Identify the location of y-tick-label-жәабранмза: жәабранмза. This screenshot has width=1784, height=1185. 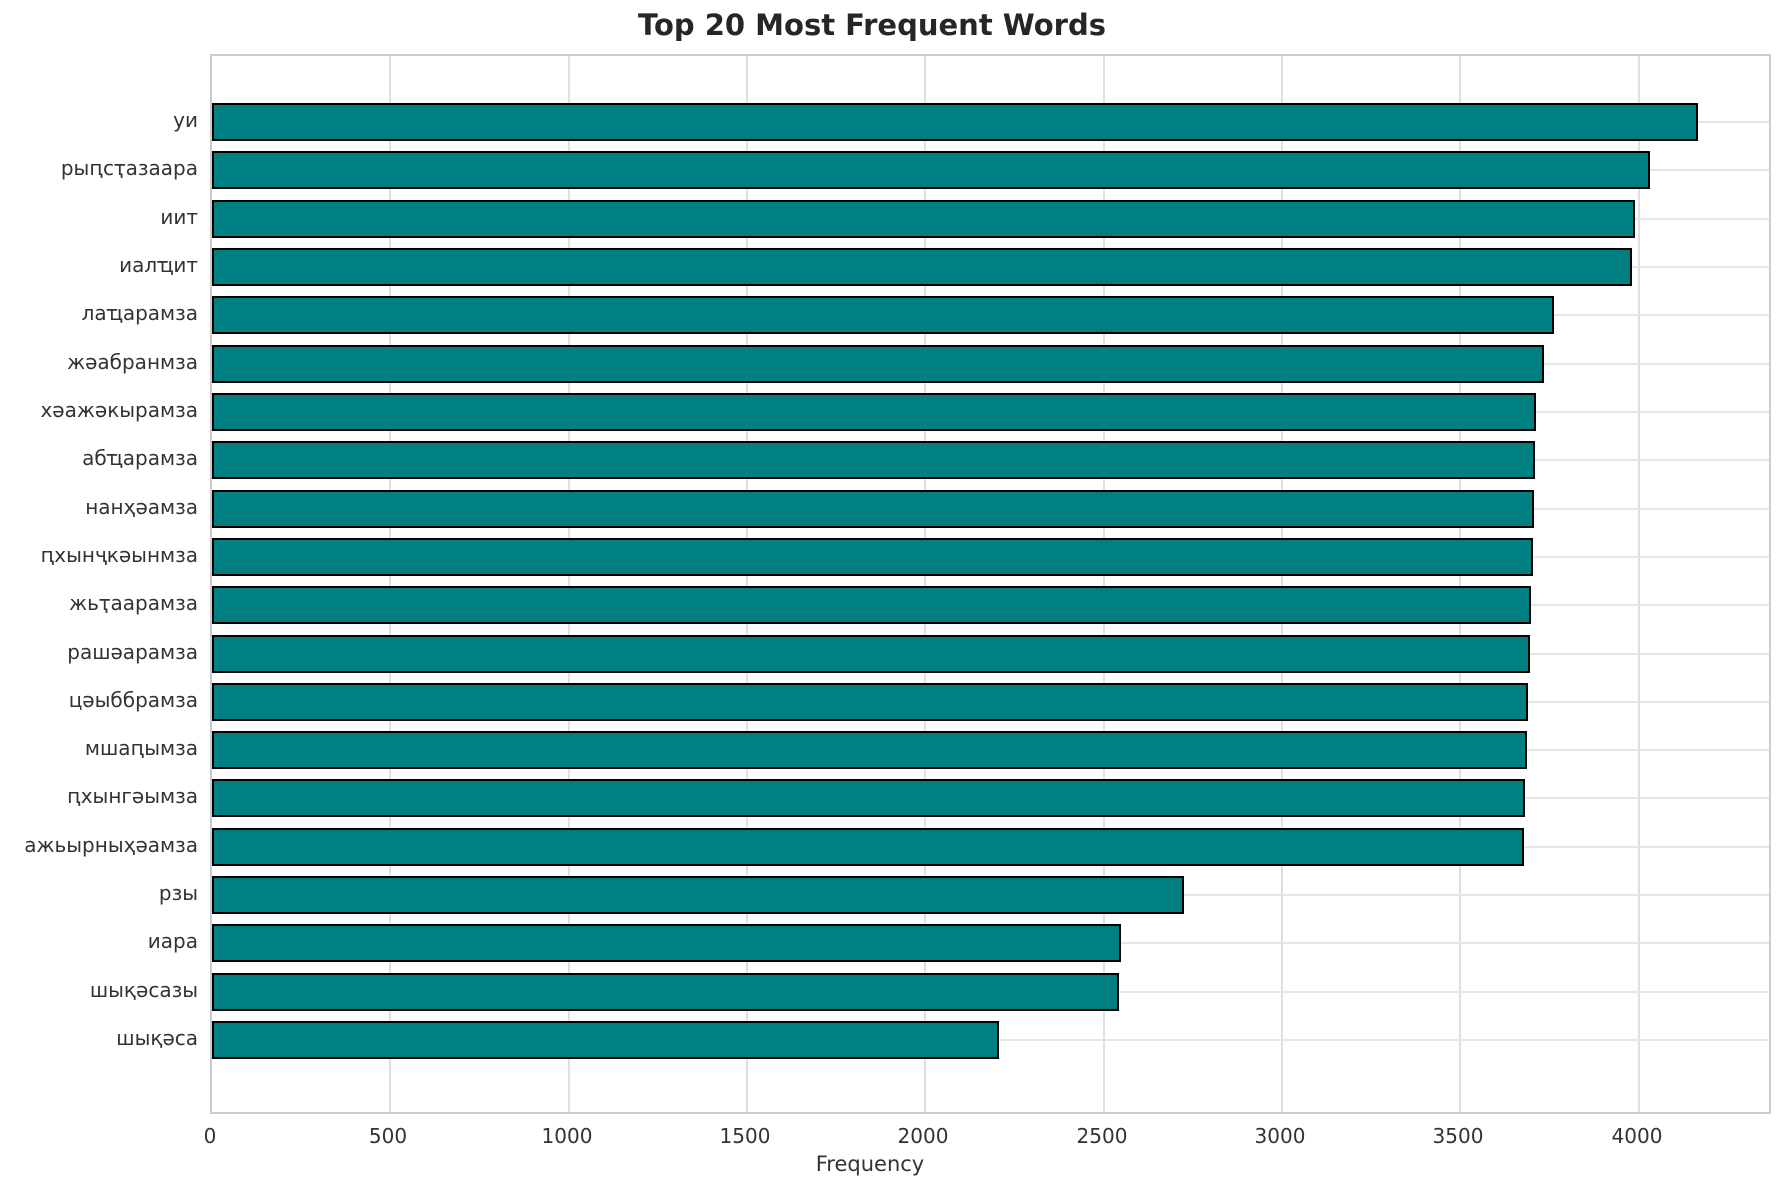
(132, 362).